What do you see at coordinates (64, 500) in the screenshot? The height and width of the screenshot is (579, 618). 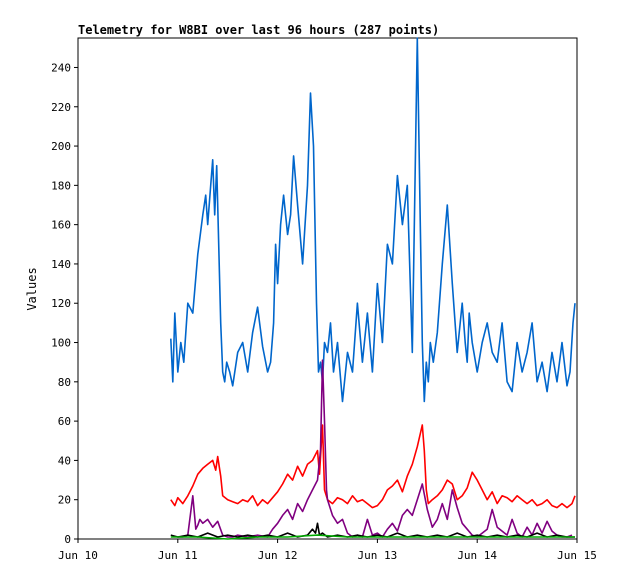 I see `y-tick-label: 20` at bounding box center [64, 500].